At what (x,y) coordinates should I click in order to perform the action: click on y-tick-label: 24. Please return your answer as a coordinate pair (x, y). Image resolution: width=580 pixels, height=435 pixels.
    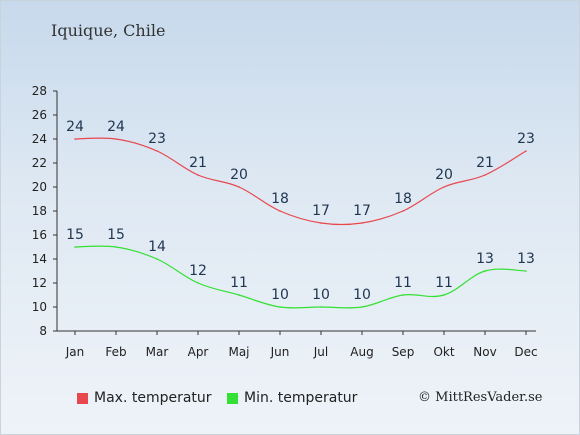
    Looking at the image, I should click on (39, 139).